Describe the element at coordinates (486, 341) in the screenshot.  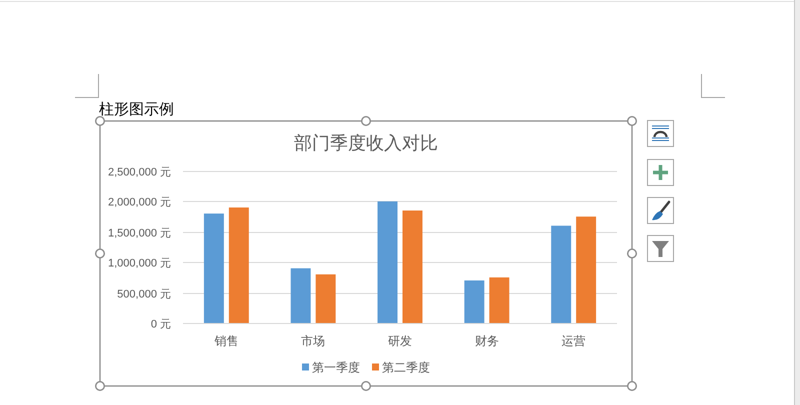
I see `x-tick-label: 财务` at that location.